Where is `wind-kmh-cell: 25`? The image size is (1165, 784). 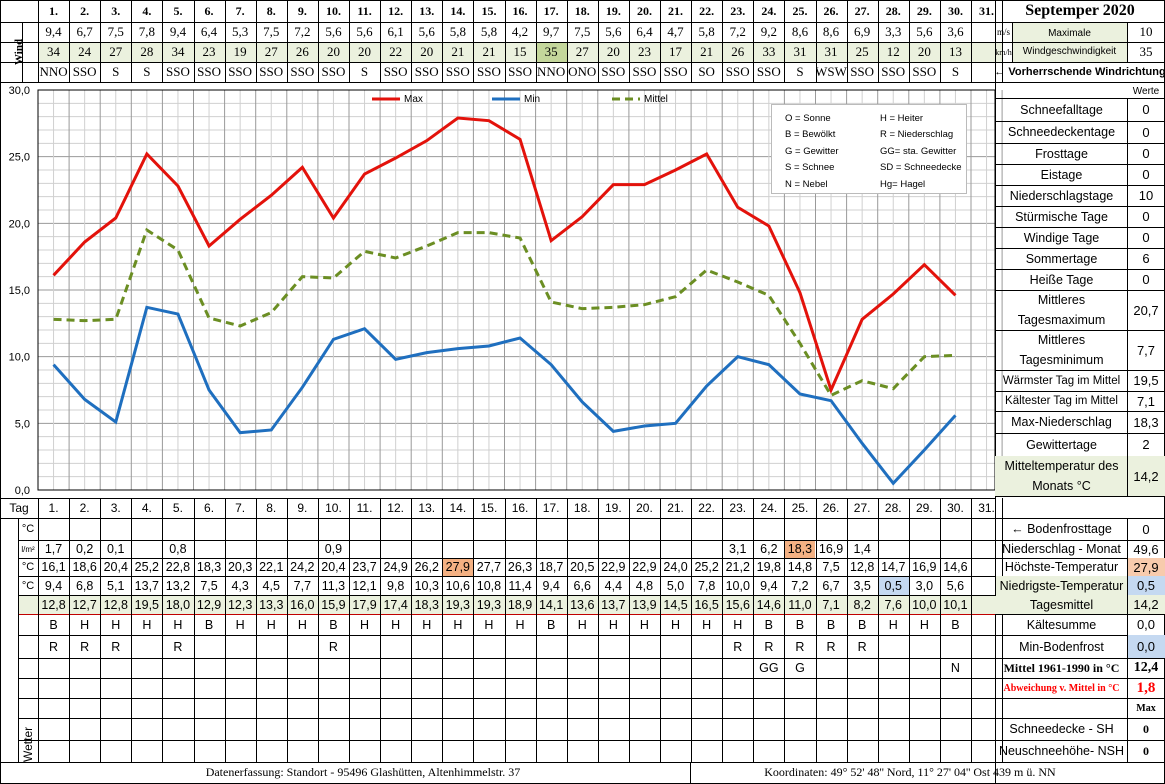 wind-kmh-cell: 25 is located at coordinates (862, 51).